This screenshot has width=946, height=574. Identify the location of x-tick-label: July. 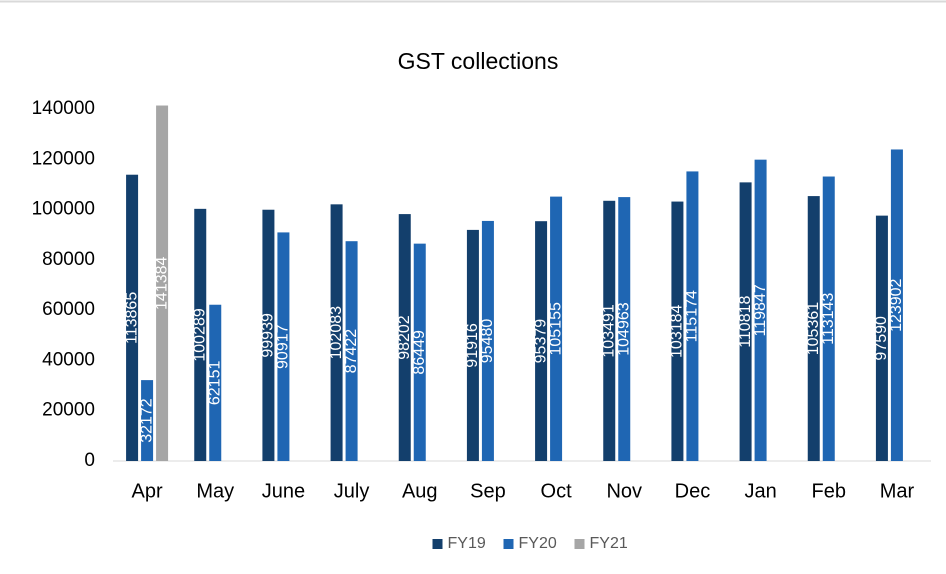
(352, 491).